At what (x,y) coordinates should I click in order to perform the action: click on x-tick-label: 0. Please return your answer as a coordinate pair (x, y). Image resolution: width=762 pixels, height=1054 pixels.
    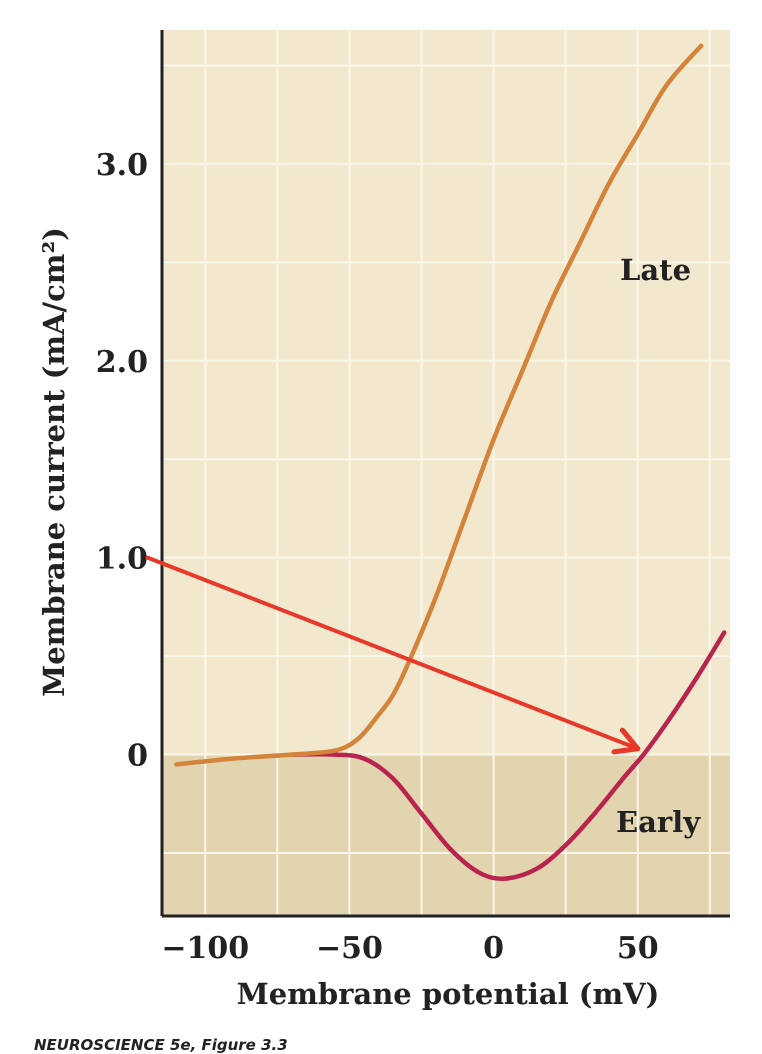
    Looking at the image, I should click on (493, 948).